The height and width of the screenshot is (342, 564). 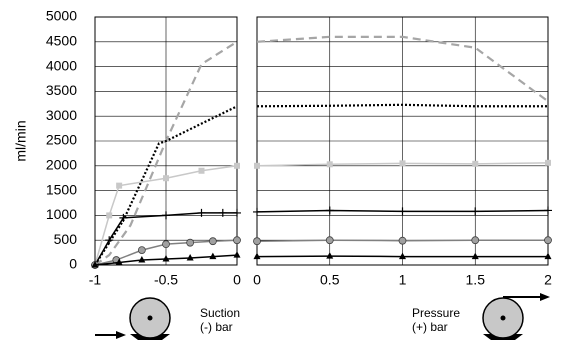 I want to click on x-tick-label: 2, so click(x=548, y=280).